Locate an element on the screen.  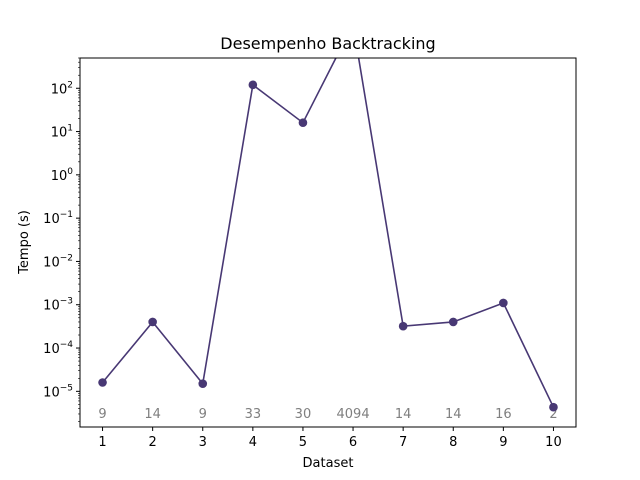
x-tick-label: 4 is located at coordinates (253, 442).